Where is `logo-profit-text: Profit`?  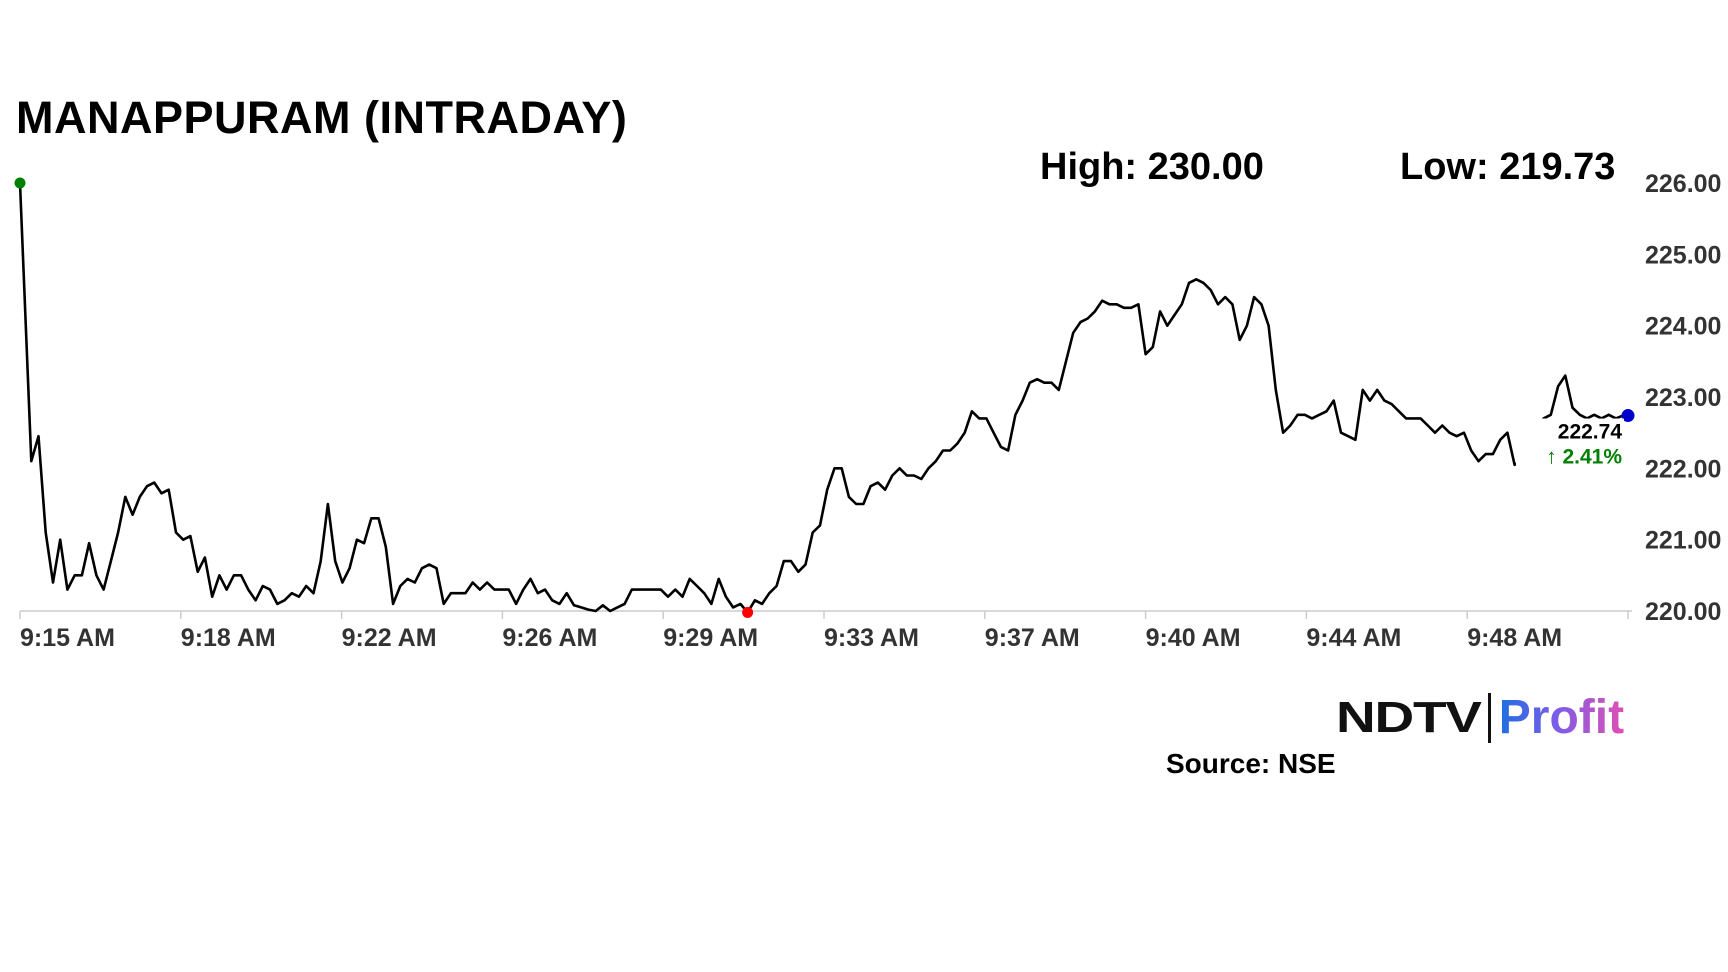 logo-profit-text: Profit is located at coordinates (1561, 717).